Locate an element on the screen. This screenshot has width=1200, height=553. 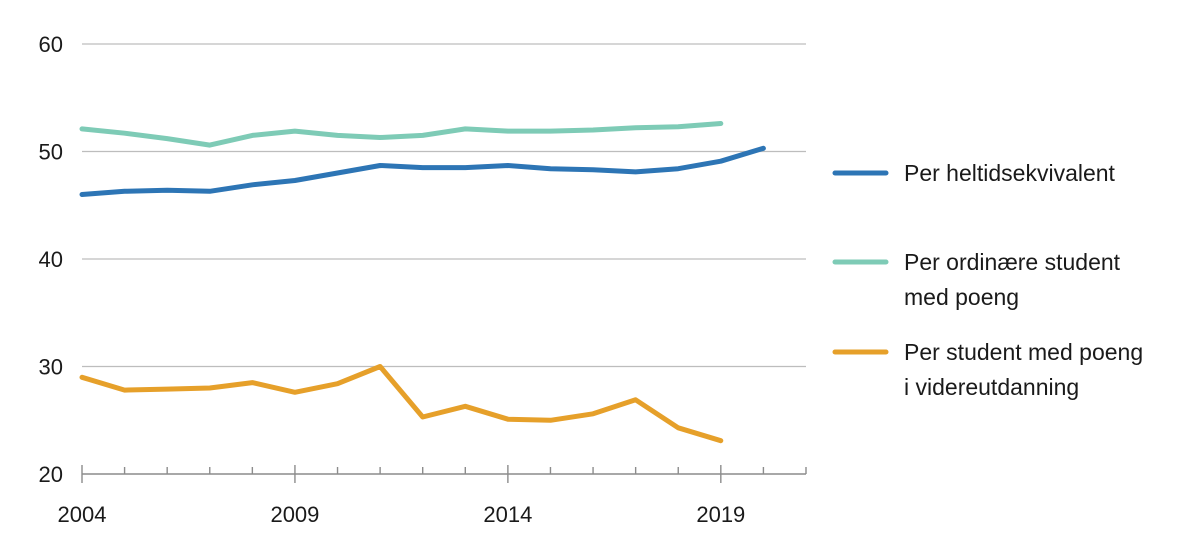
y-tick-label: 30 is located at coordinates (51, 367).